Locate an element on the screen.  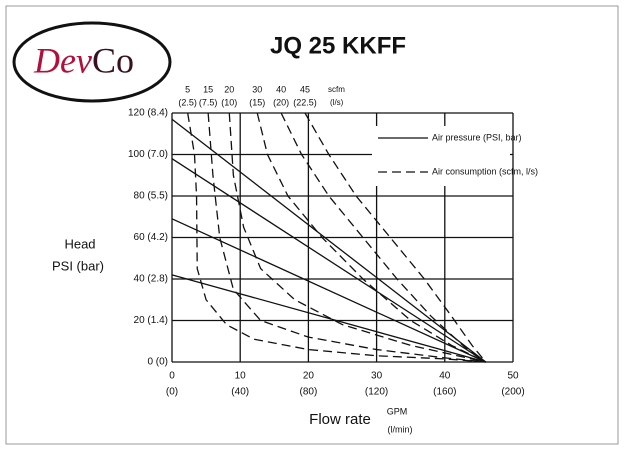
logo-text: Dev is located at coordinates (62, 60).